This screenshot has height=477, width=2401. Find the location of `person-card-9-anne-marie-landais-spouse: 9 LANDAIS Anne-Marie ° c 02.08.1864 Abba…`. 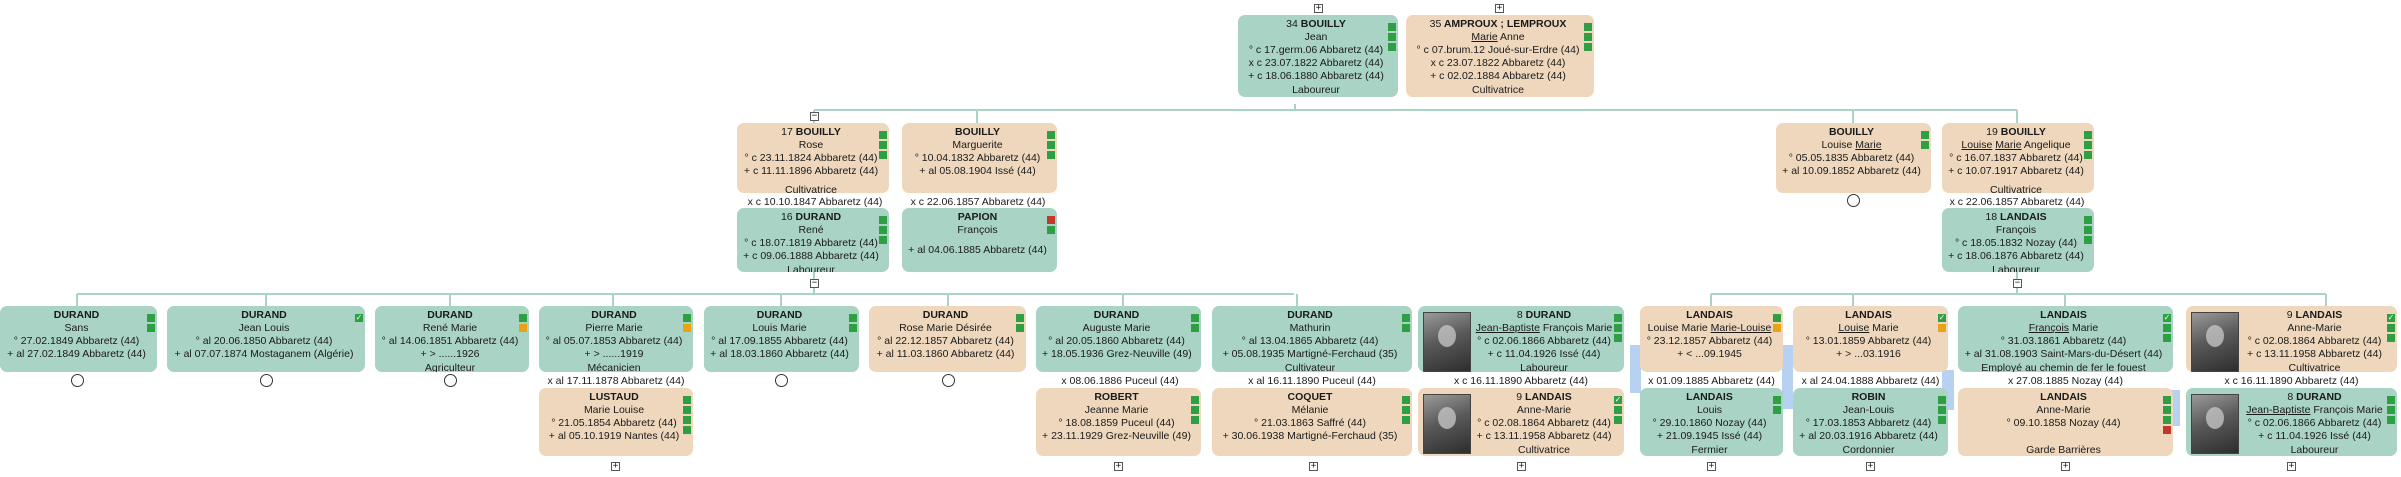

person-card-9-anne-marie-landais-spouse: 9 LANDAIS Anne-Marie ° c 02.08.1864 Abba… is located at coordinates (1521, 422).